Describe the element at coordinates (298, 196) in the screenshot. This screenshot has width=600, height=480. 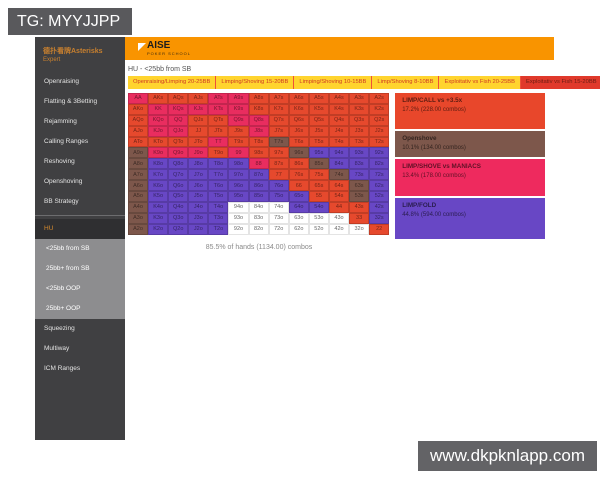
I see `hand-cell-65o: 65o` at that location.